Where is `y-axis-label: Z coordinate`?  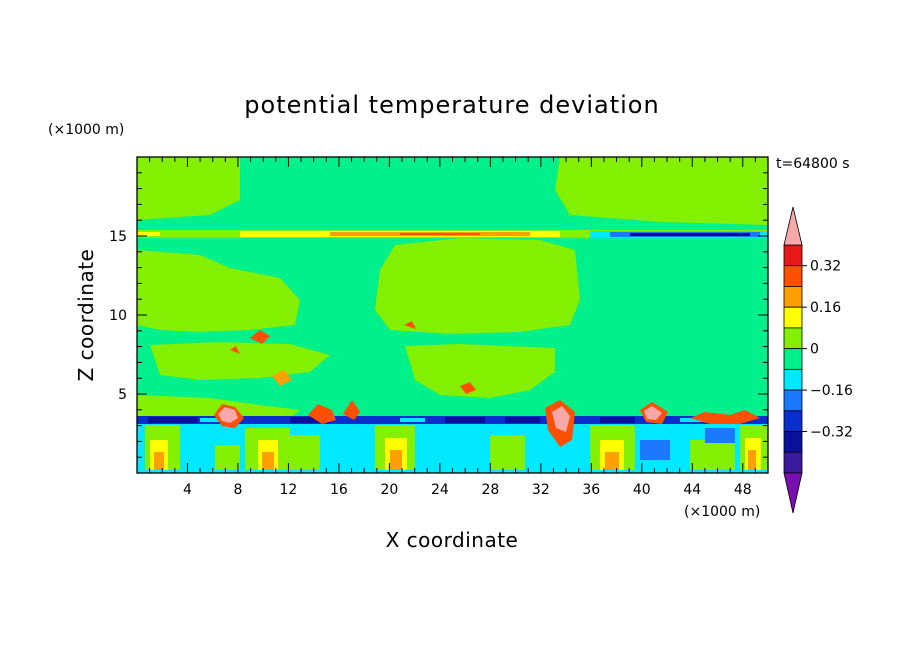
y-axis-label: Z coordinate is located at coordinates (86, 315).